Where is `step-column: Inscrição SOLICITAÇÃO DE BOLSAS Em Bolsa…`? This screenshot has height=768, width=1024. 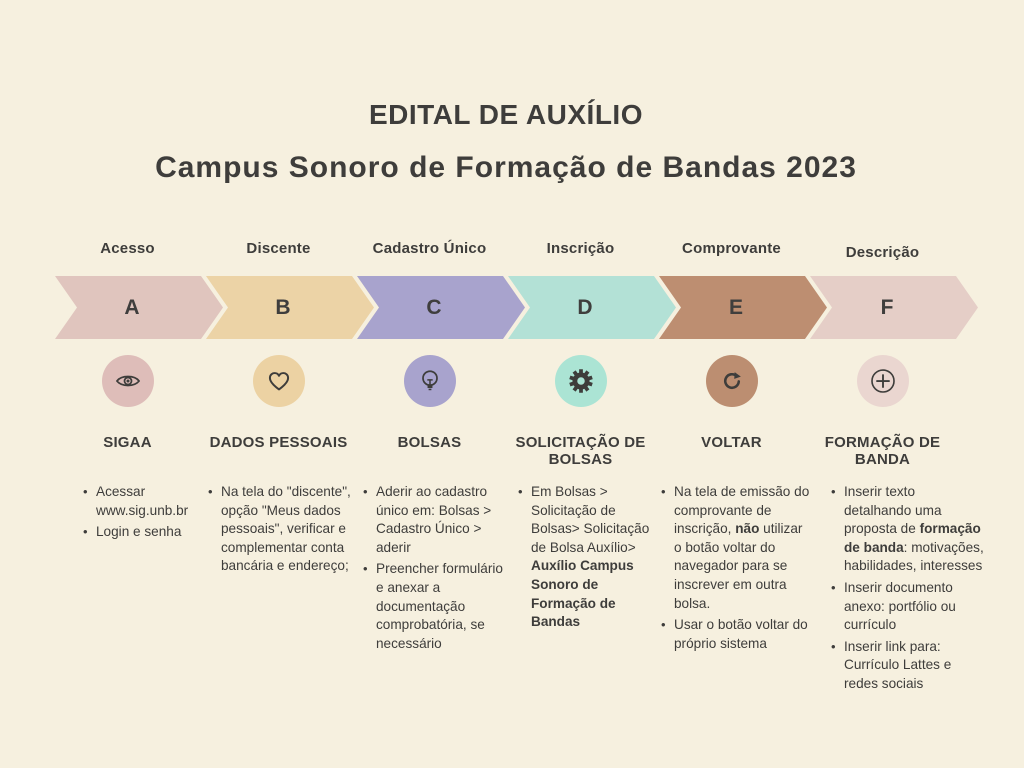 step-column: Inscrição SOLICITAÇÃO DE BOLSAS Em Bolsa… is located at coordinates (580, 468).